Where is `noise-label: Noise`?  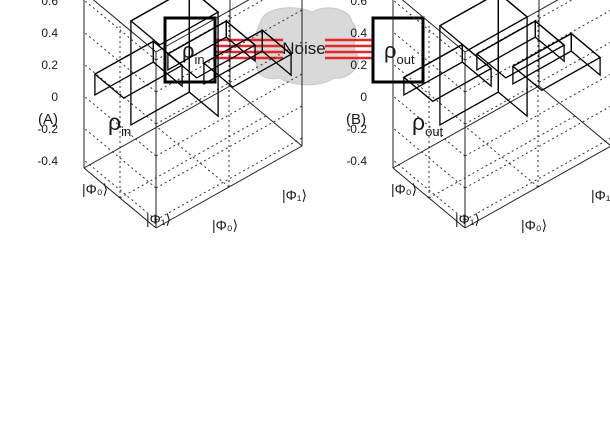
noise-label: Noise is located at coordinates (303, 48).